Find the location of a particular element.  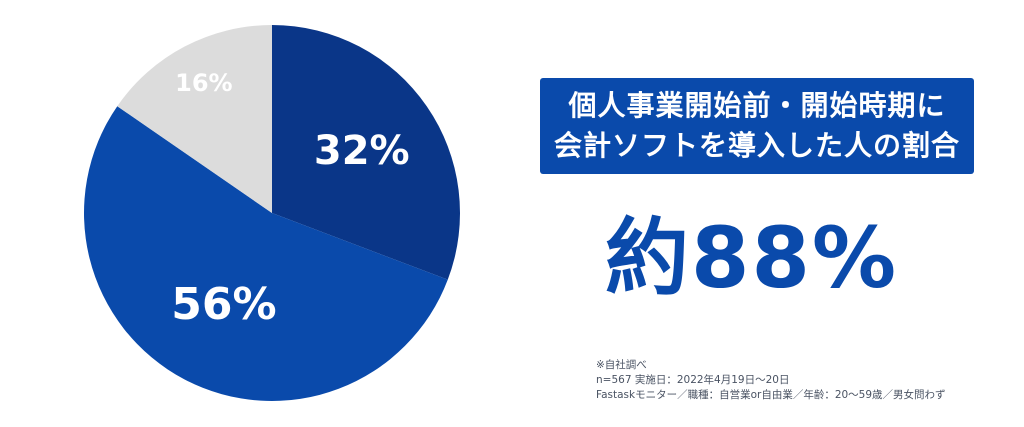

big-stat-value: 約88% is located at coordinates (752, 258).